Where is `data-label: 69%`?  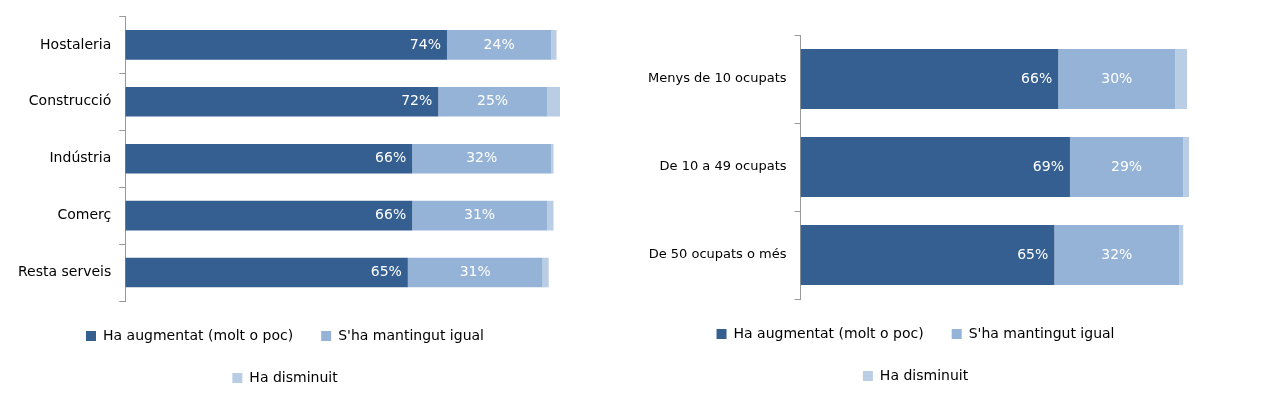
data-label: 69% is located at coordinates (1048, 165).